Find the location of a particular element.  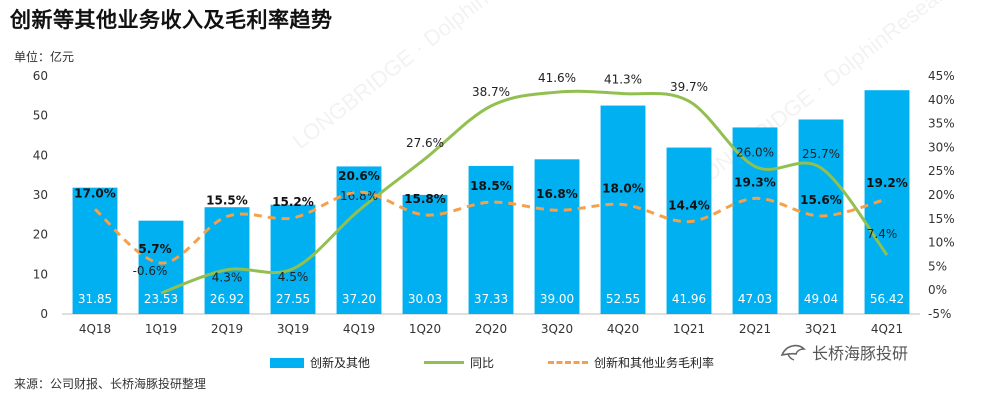

source-note: 来源：公司财报、长桥海豚投研整理 is located at coordinates (110, 384).